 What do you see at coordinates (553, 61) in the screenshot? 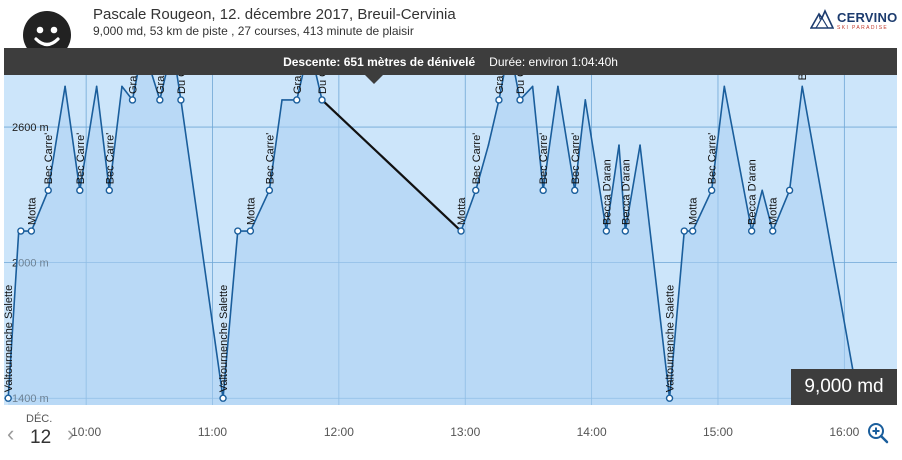
I see `duration-info: Durée: environ 1:04:40h` at bounding box center [553, 61].